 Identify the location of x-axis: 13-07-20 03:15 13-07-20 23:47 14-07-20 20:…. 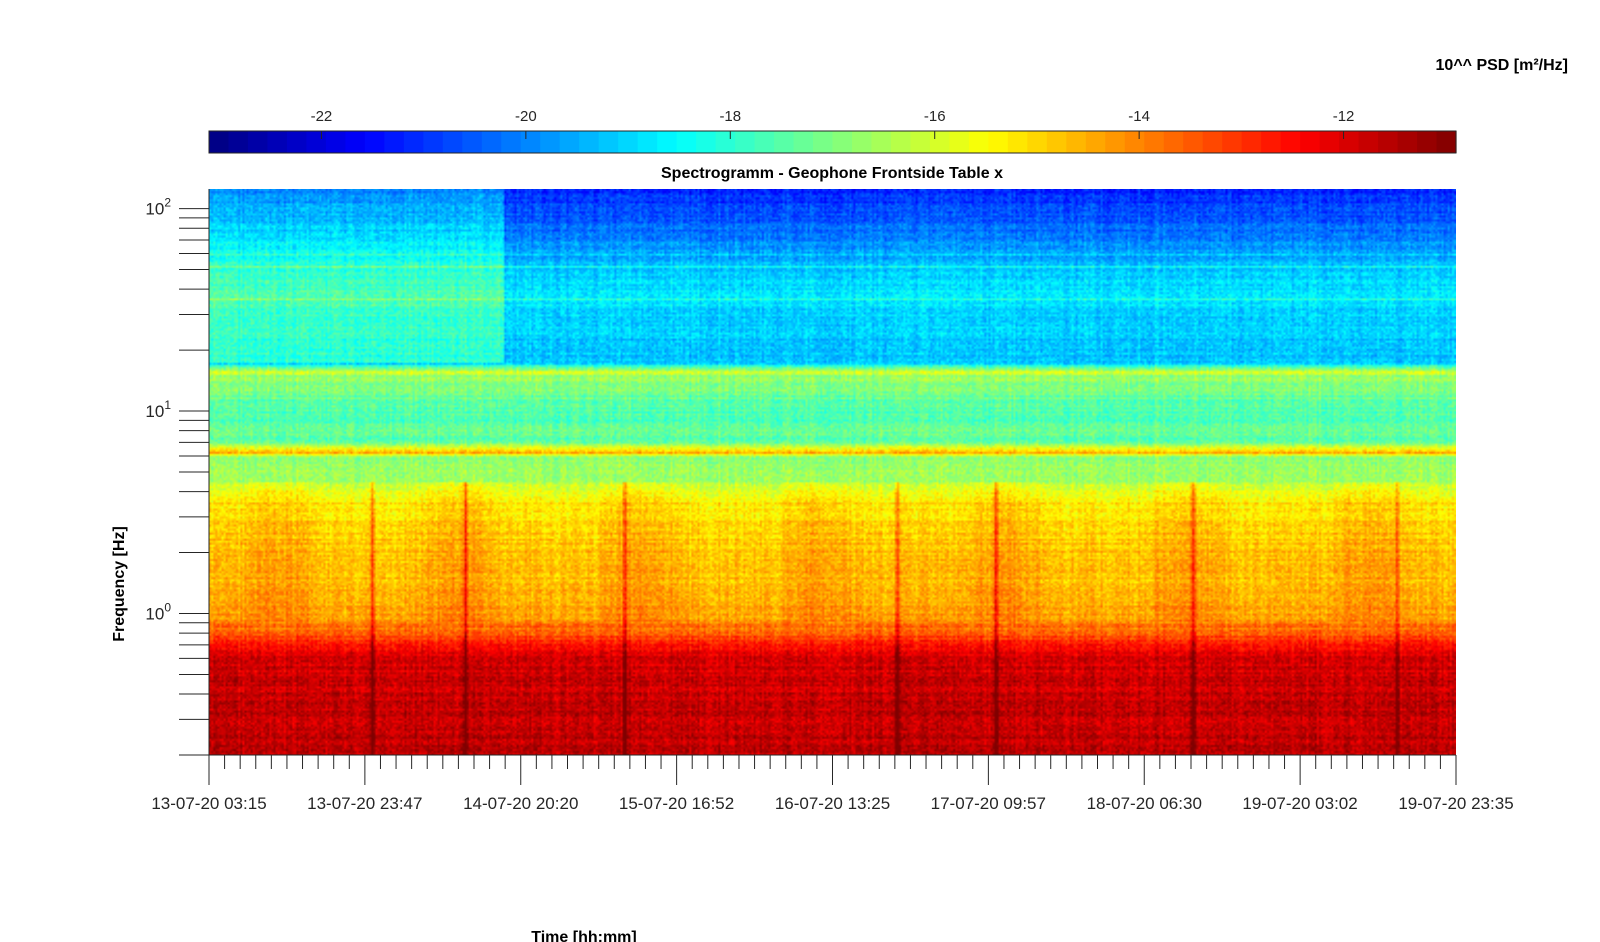
(832, 783).